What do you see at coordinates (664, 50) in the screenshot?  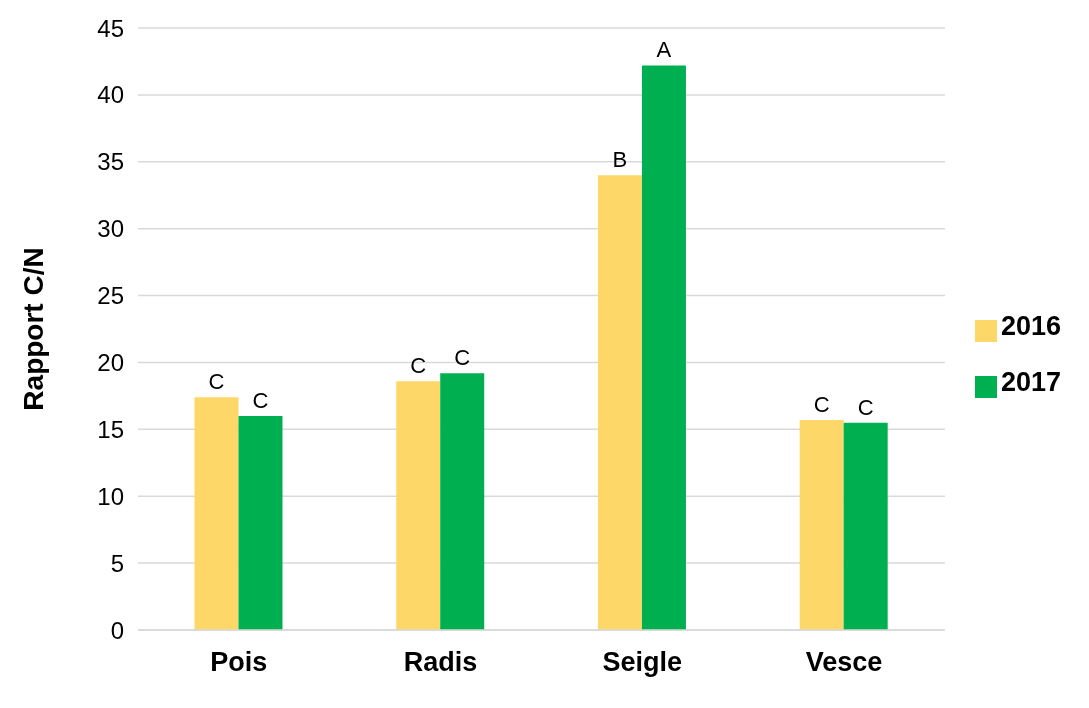 I see `data-label: A` at bounding box center [664, 50].